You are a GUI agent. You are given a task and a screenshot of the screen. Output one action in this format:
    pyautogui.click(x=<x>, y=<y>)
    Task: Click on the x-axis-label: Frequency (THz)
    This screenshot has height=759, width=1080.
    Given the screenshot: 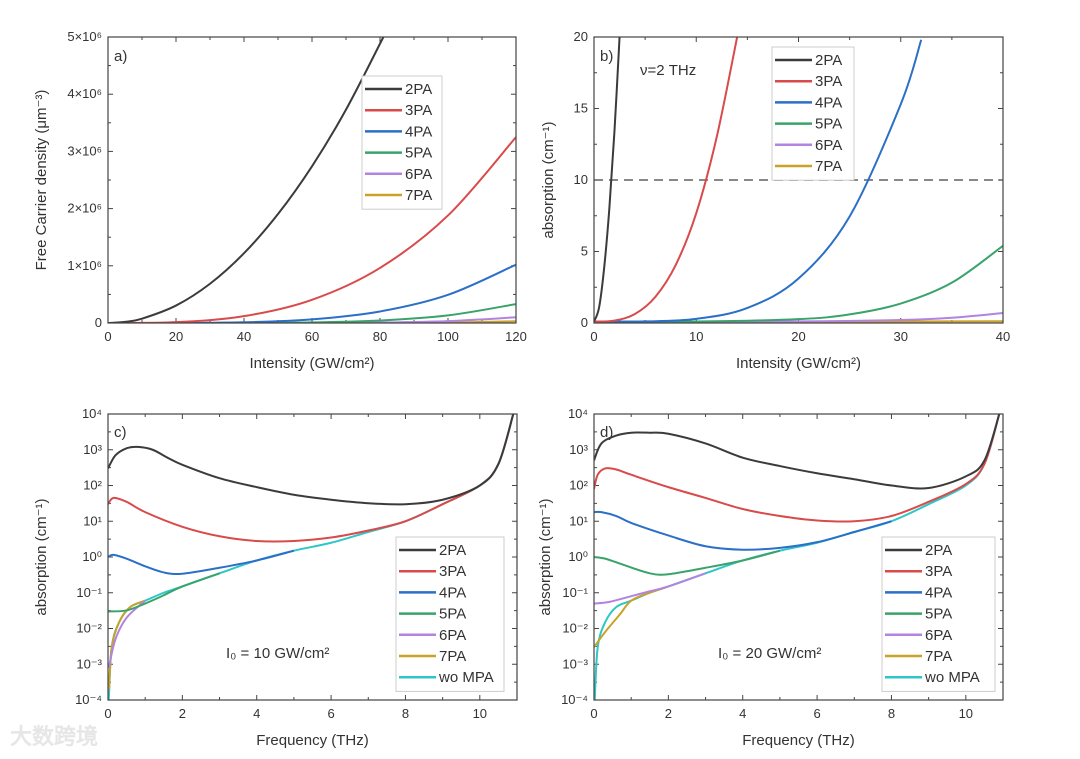 What is the action you would take?
    pyautogui.click(x=798, y=740)
    